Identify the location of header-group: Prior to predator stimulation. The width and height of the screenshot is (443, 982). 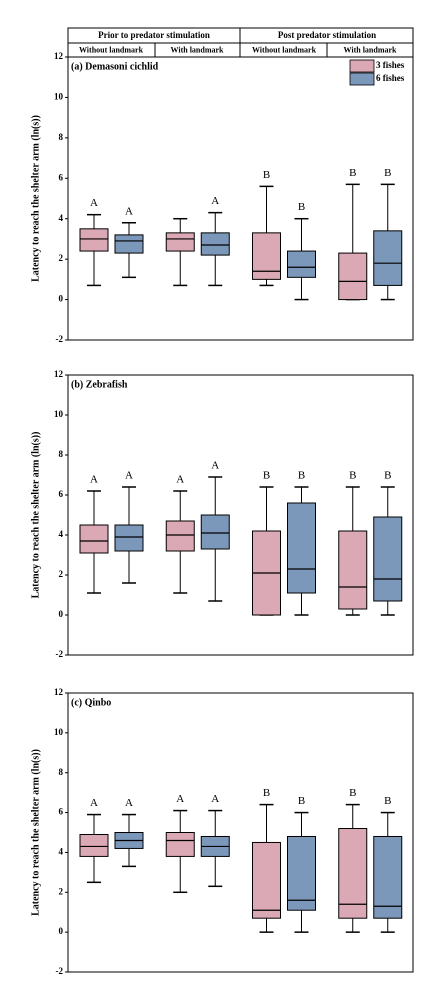
(154, 35).